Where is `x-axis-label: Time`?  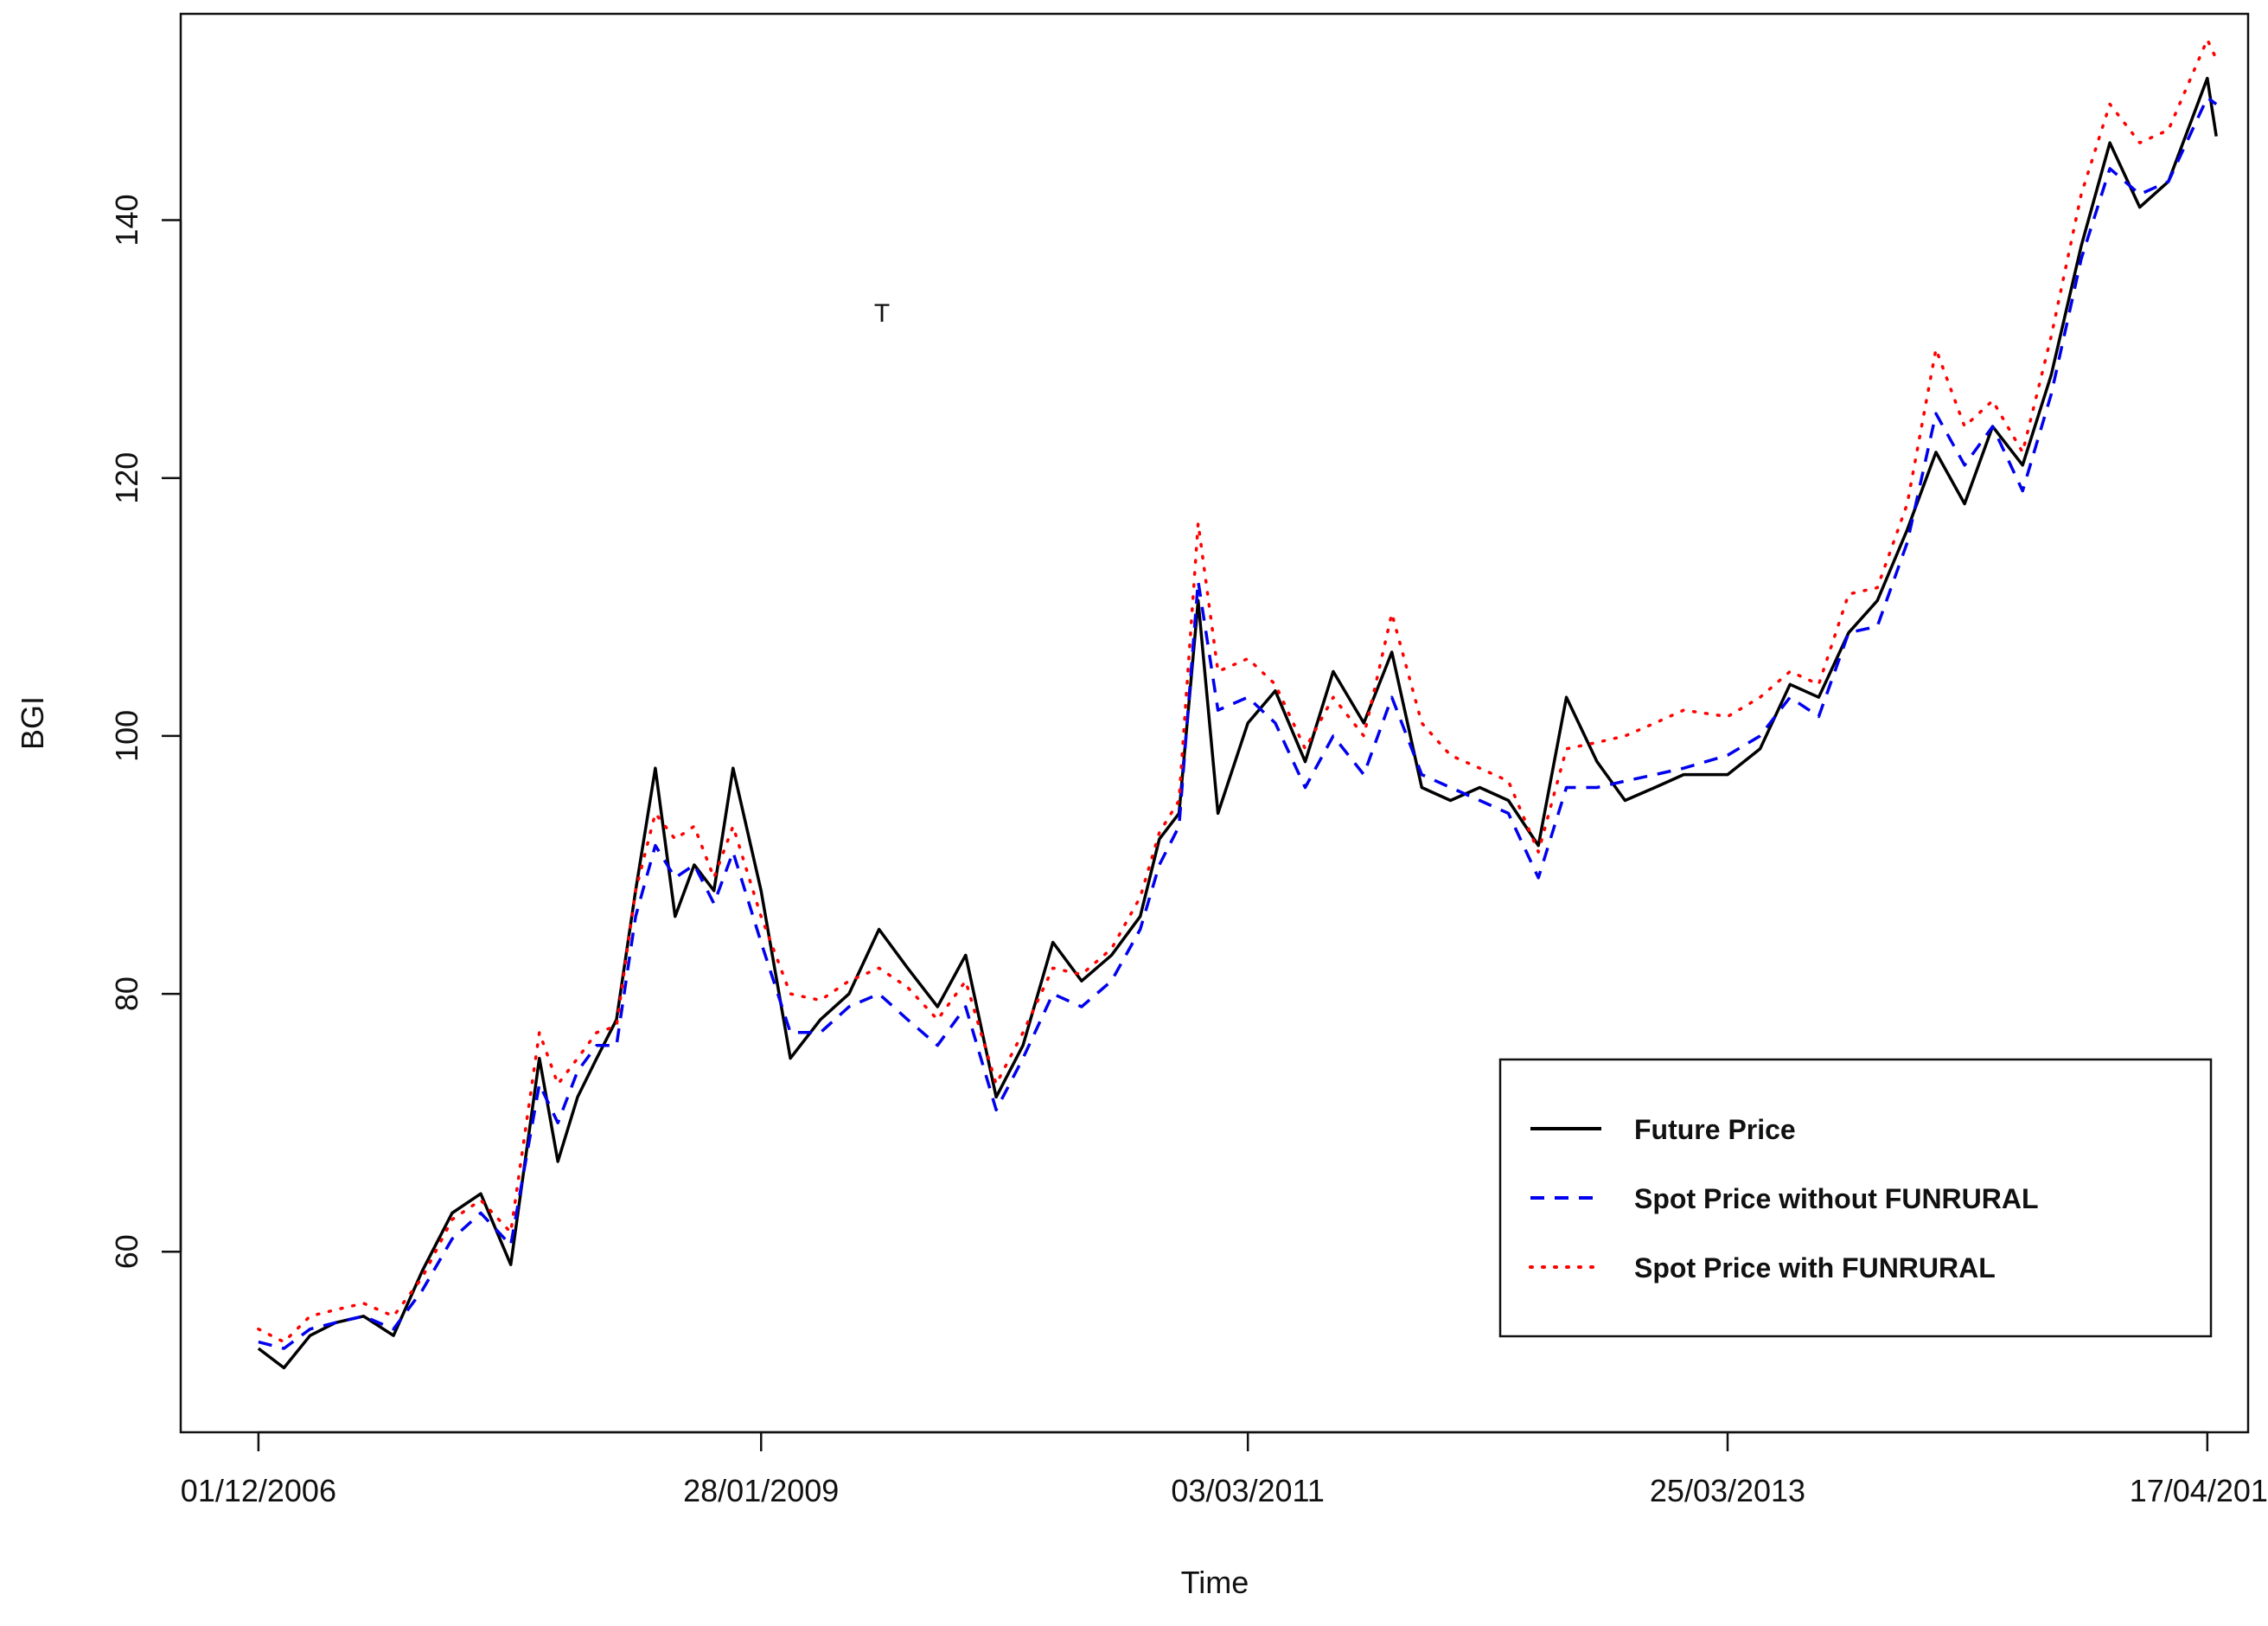
x-axis-label: Time is located at coordinates (1215, 1583).